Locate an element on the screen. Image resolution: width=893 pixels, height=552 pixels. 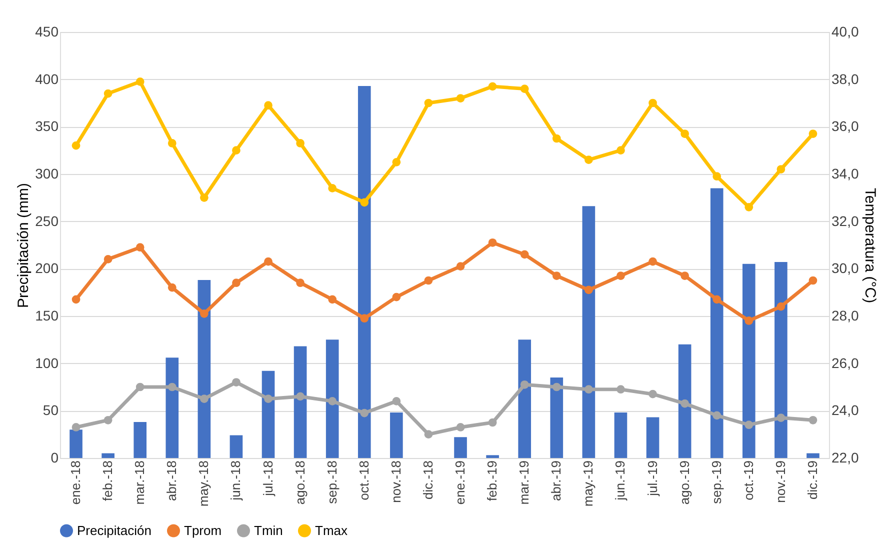
y2-tick-label: 22,0 is located at coordinates (845, 458).